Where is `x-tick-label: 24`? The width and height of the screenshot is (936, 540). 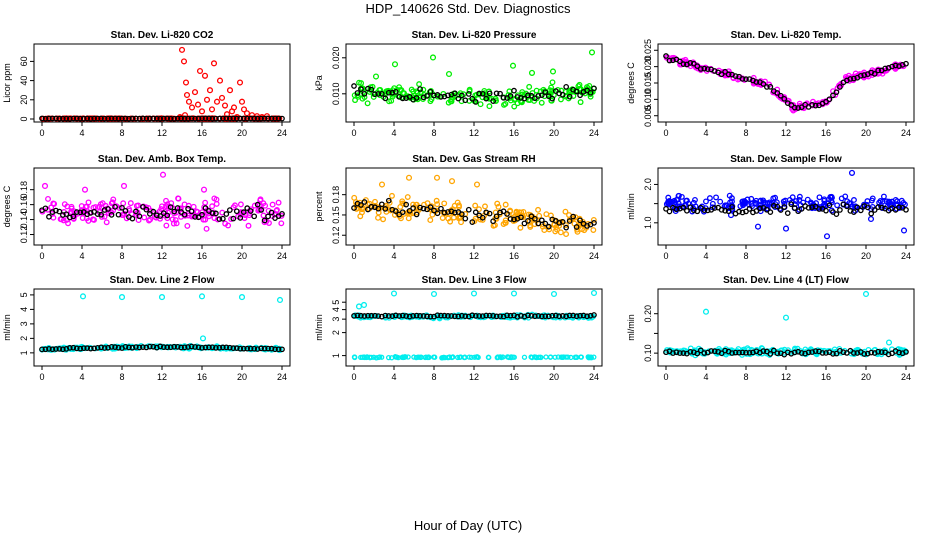 x-tick-label: 24 is located at coordinates (594, 133).